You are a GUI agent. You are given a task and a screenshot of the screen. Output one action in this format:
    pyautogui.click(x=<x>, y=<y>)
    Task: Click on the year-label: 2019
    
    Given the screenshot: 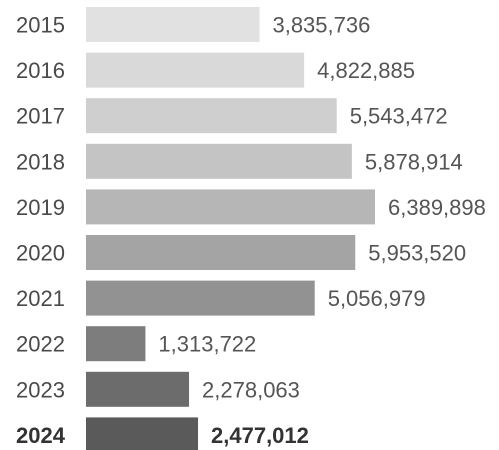 What is the action you would take?
    pyautogui.click(x=40, y=207)
    